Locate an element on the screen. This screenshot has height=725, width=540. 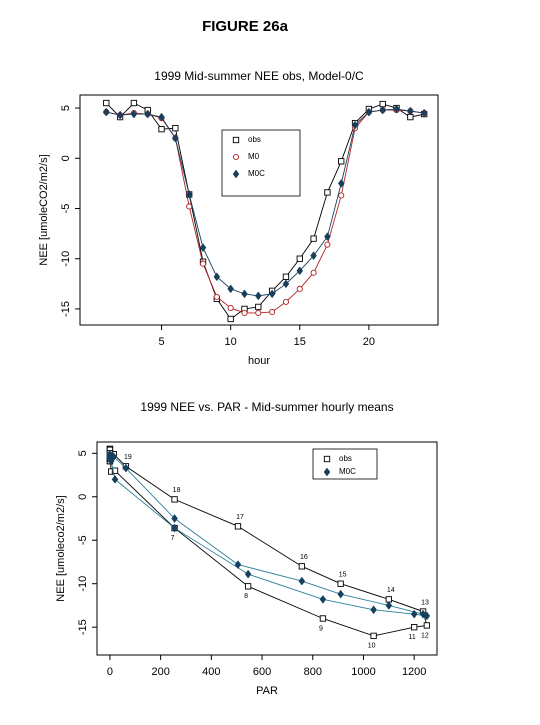
x-tick-label: 200 is located at coordinates (160, 672).